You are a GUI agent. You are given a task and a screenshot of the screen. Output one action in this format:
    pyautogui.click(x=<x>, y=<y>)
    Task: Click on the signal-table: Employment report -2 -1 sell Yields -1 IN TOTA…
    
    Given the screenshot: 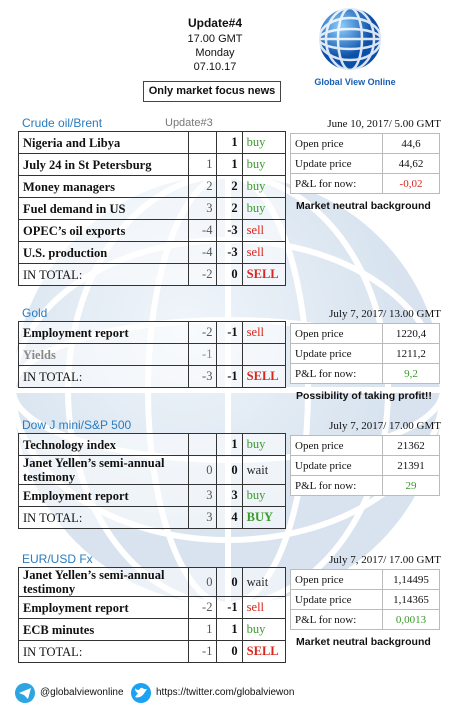 What is the action you would take?
    pyautogui.click(x=152, y=354)
    